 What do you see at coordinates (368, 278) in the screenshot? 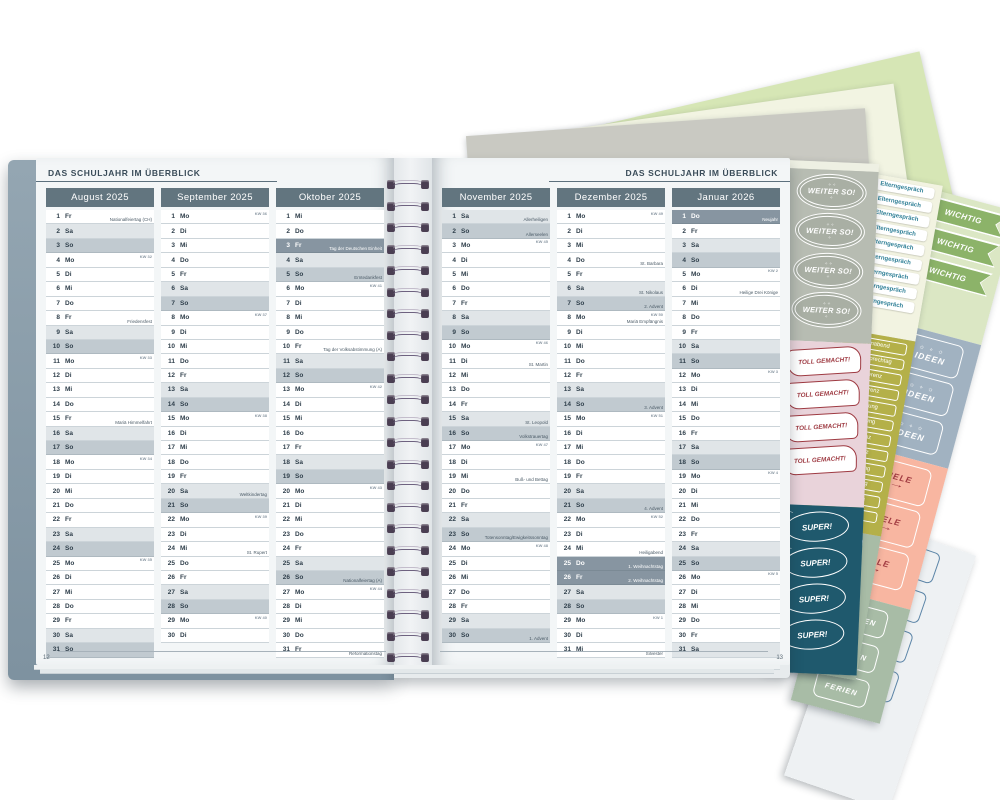
I see `holiday-note: Erntedankfest` at bounding box center [368, 278].